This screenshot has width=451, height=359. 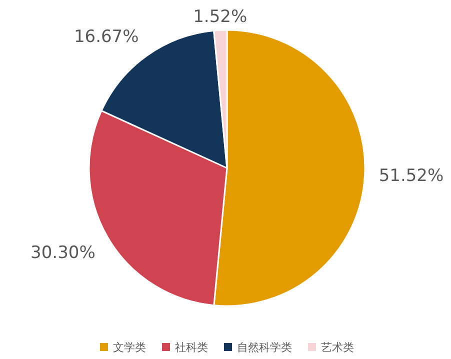 I want to click on data-label: 30.30%, so click(x=63, y=253).